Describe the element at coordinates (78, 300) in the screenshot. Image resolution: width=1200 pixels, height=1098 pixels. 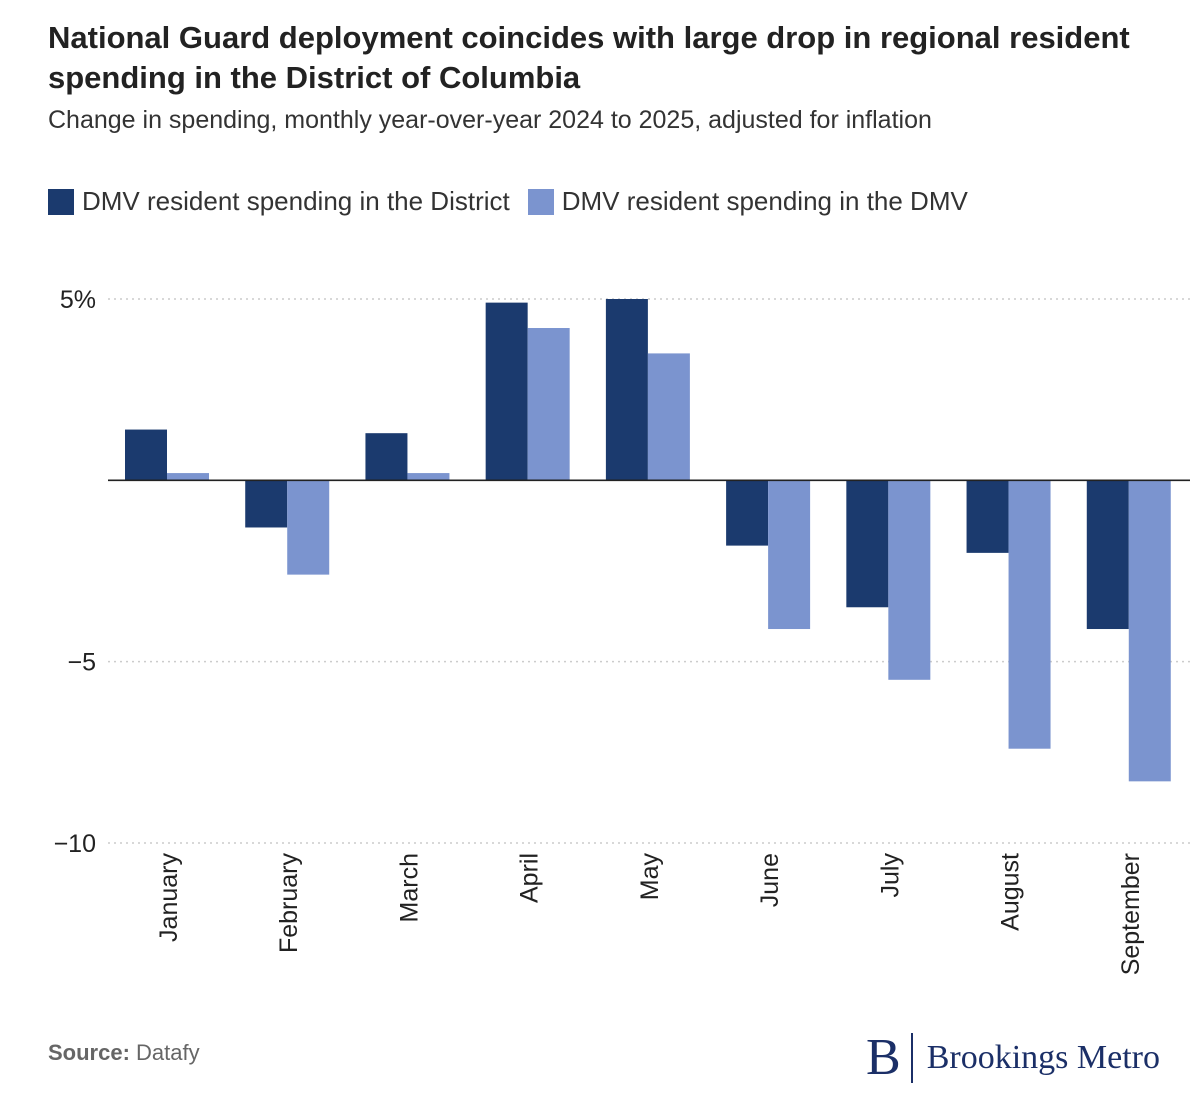
I see `y-tick-label: 5%` at that location.